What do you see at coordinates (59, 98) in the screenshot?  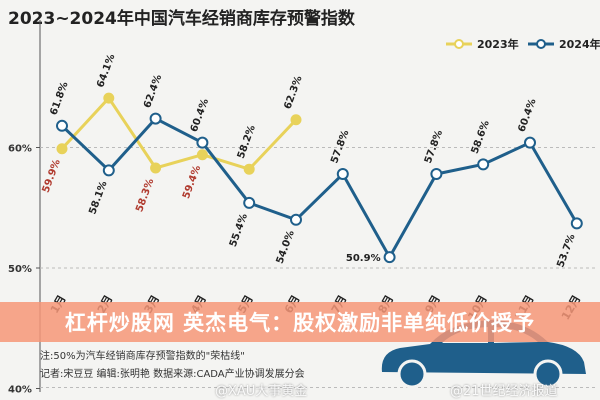 I see `data-label: 61.8%` at bounding box center [59, 98].